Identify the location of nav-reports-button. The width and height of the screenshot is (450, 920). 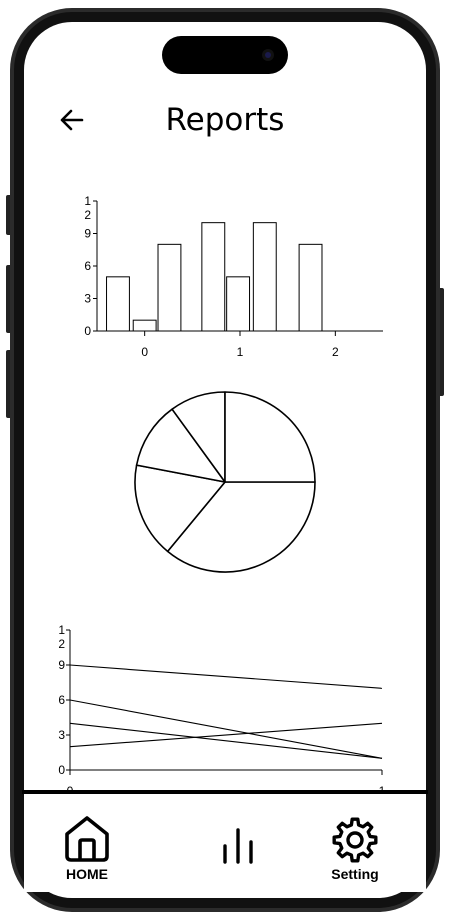
(238, 846).